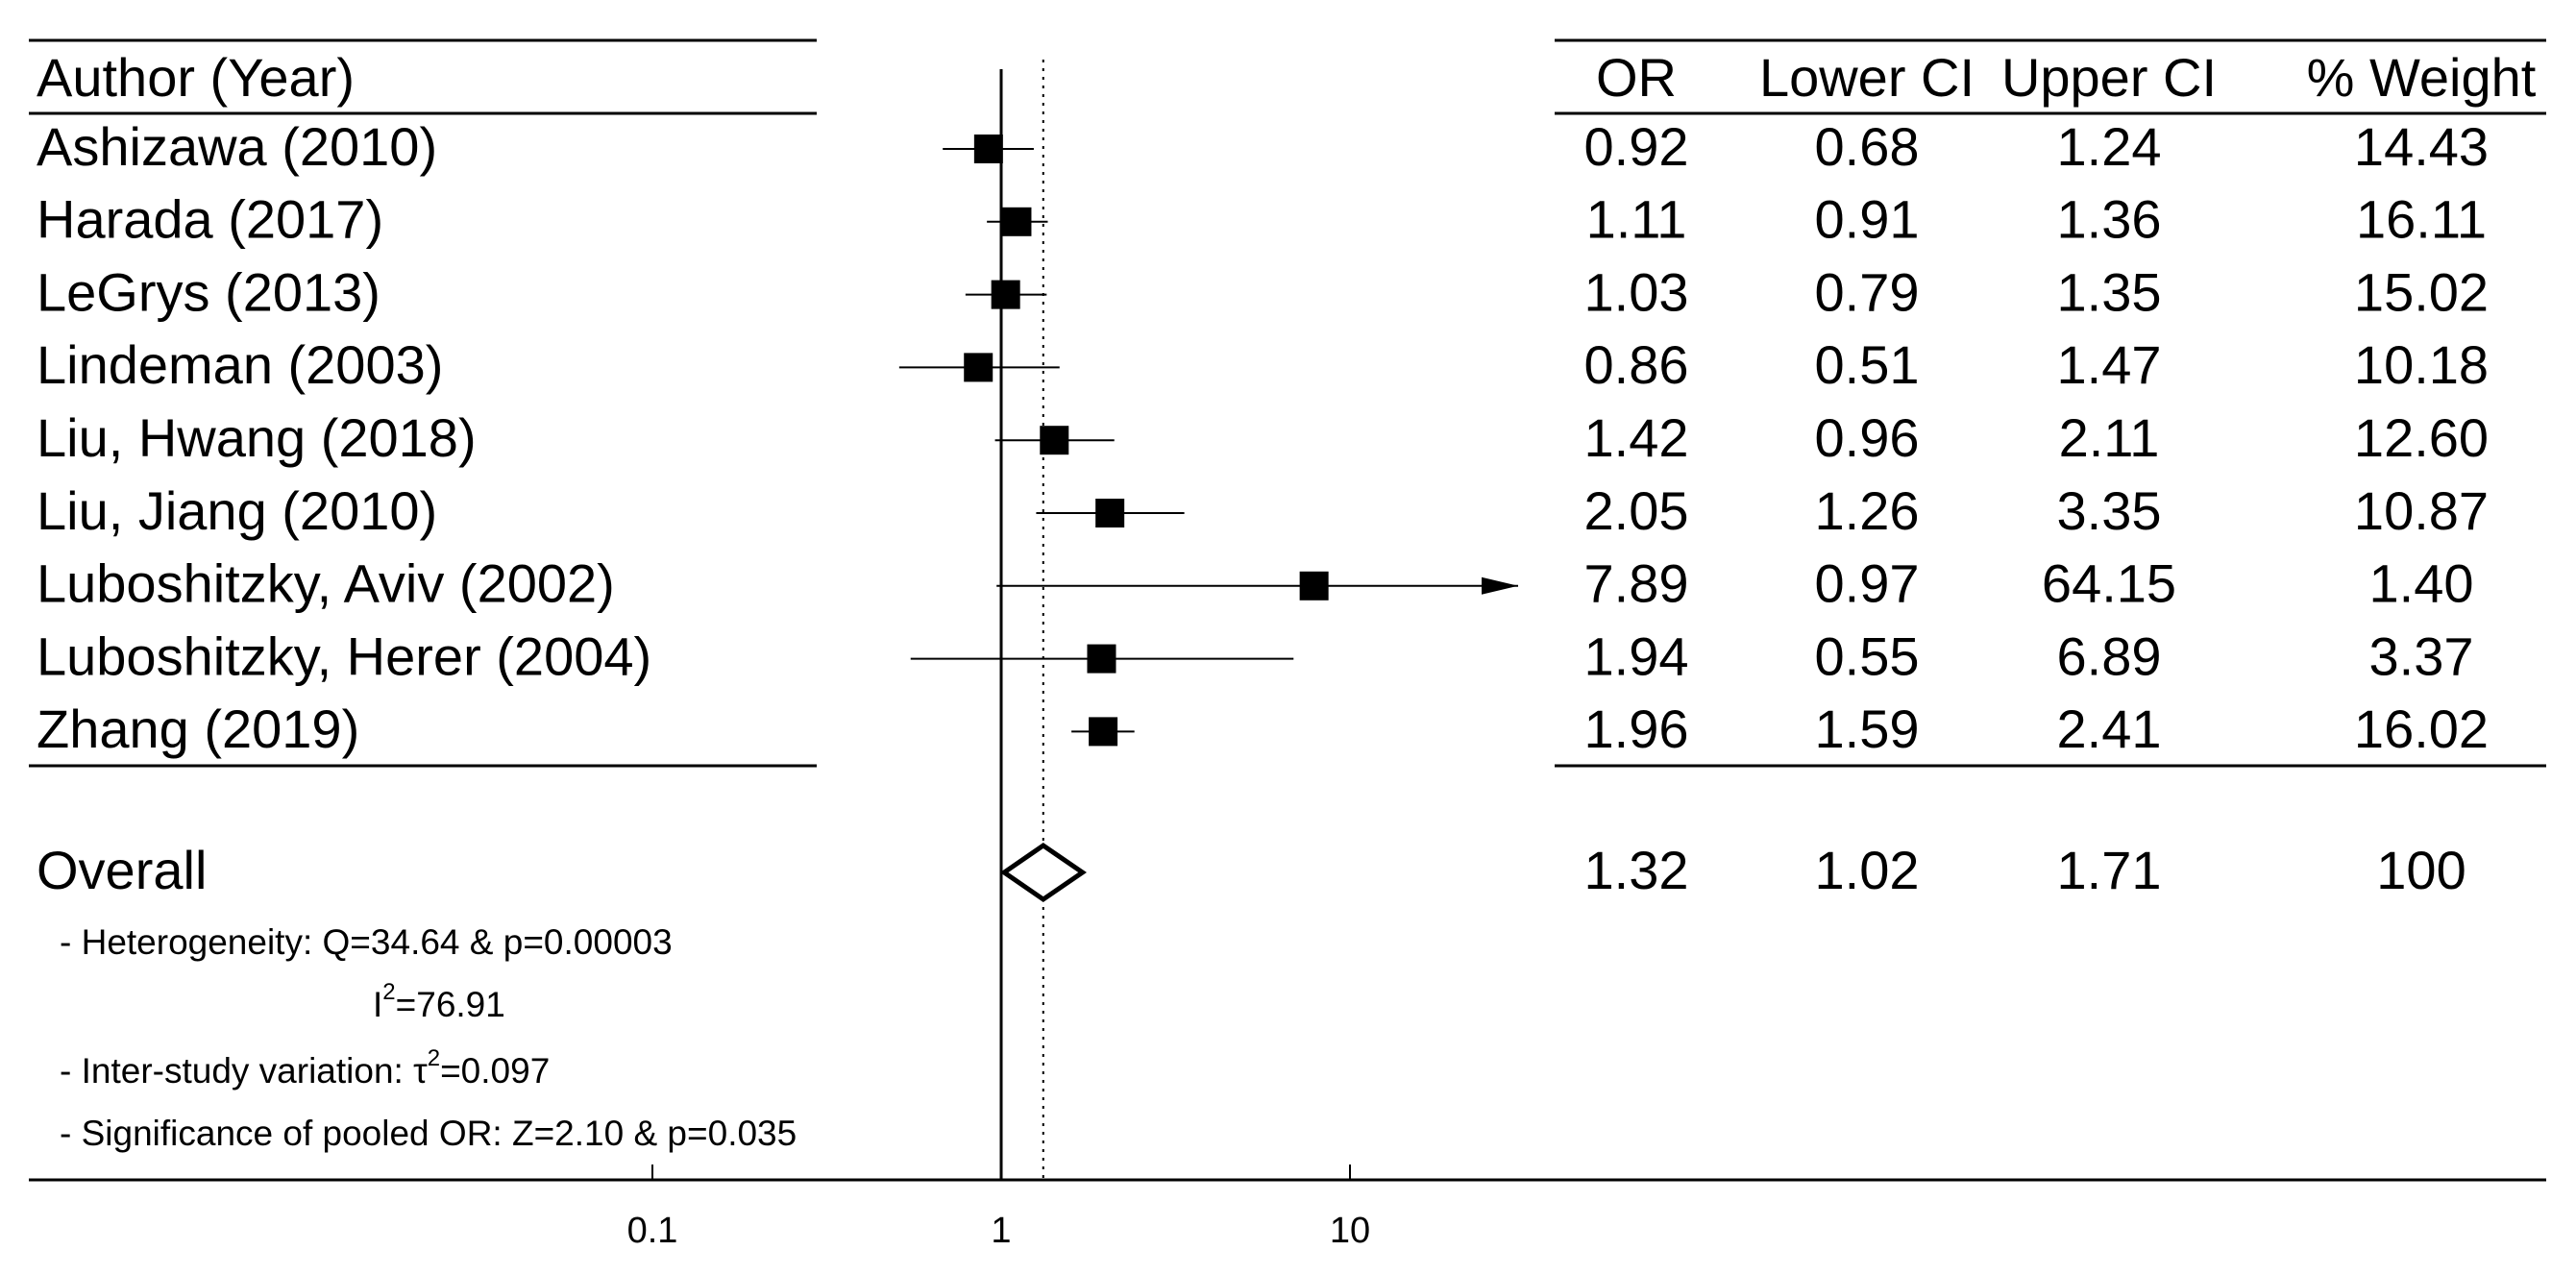 This screenshot has width=2576, height=1275. Describe the element at coordinates (1263, 729) in the screenshot. I see `study-row: Zhang (2019) 1.96 1.59 2.41 16.02` at that location.